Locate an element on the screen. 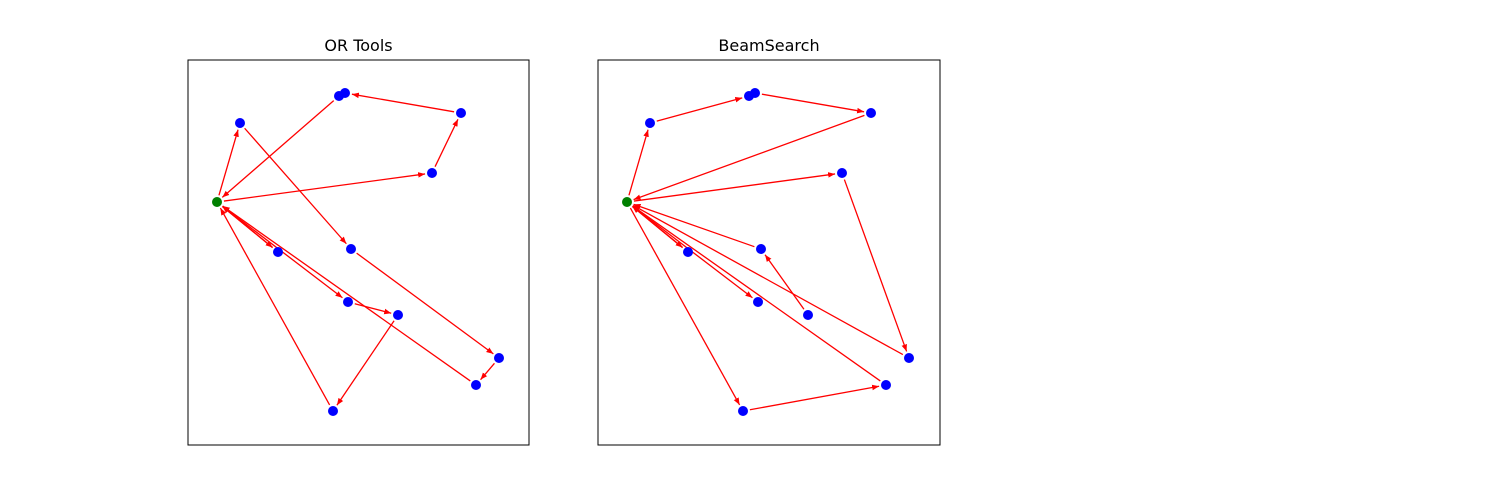 The height and width of the screenshot is (500, 1500). route-edge-n10-depot is located at coordinates (768, 280).